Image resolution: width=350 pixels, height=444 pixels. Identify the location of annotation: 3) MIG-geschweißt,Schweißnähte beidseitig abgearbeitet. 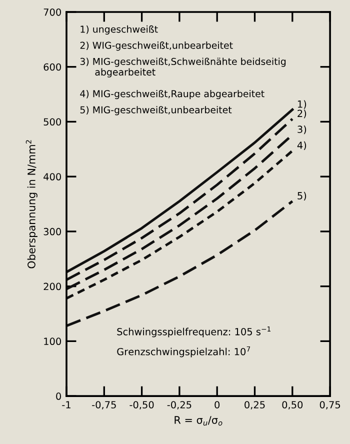
(183, 68).